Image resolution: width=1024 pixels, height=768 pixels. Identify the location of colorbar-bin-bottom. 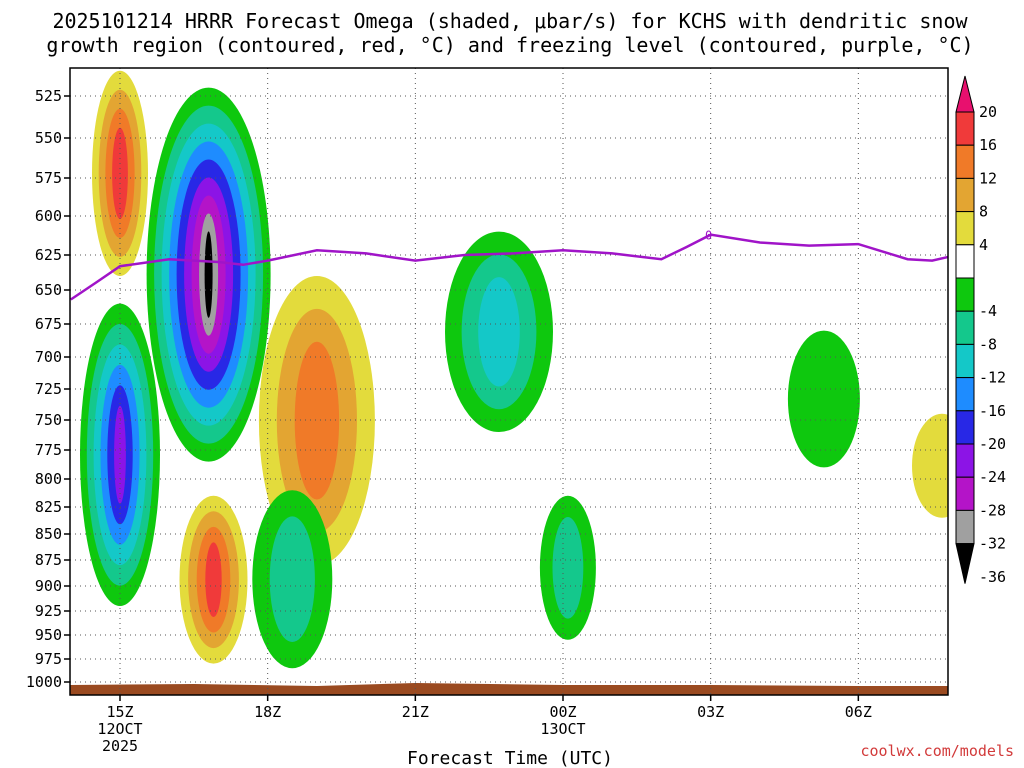
(965, 563).